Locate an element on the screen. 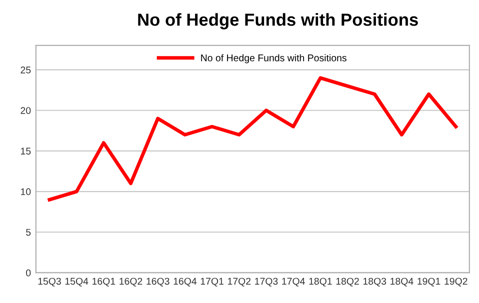 The width and height of the screenshot is (479, 303). x-tick-label: 16Q4 is located at coordinates (185, 282).